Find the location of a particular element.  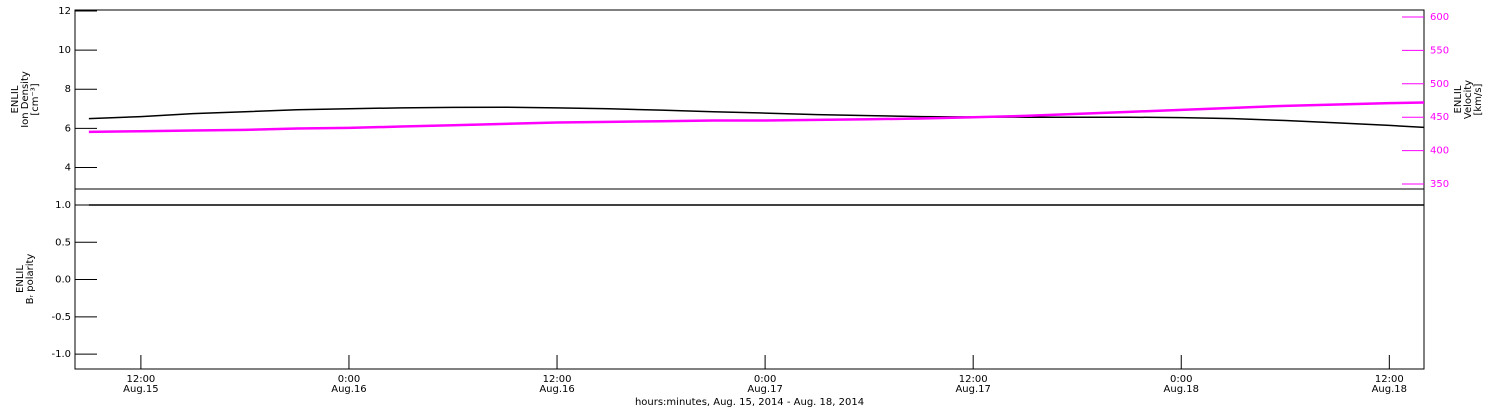

y-axis-title: Ion Density is located at coordinates (25, 99).